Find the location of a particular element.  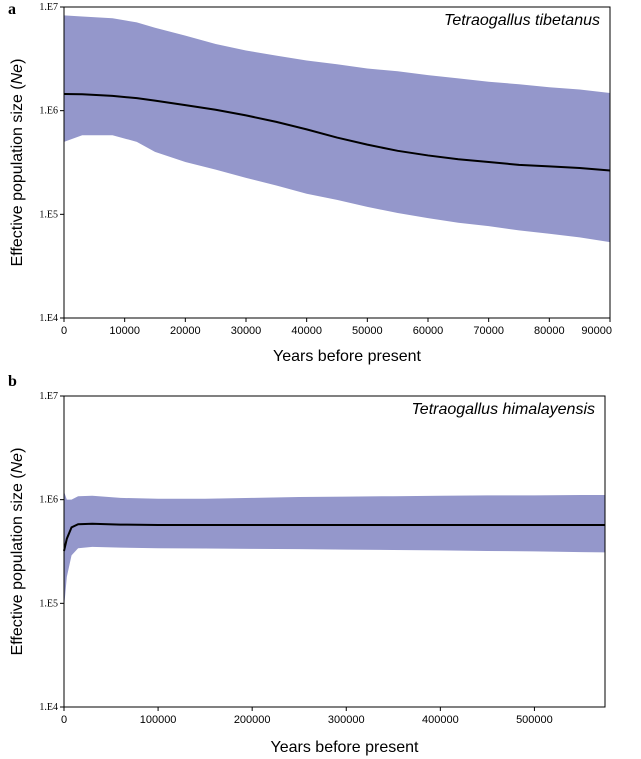

x-tick-label: 70000 is located at coordinates (488, 331).